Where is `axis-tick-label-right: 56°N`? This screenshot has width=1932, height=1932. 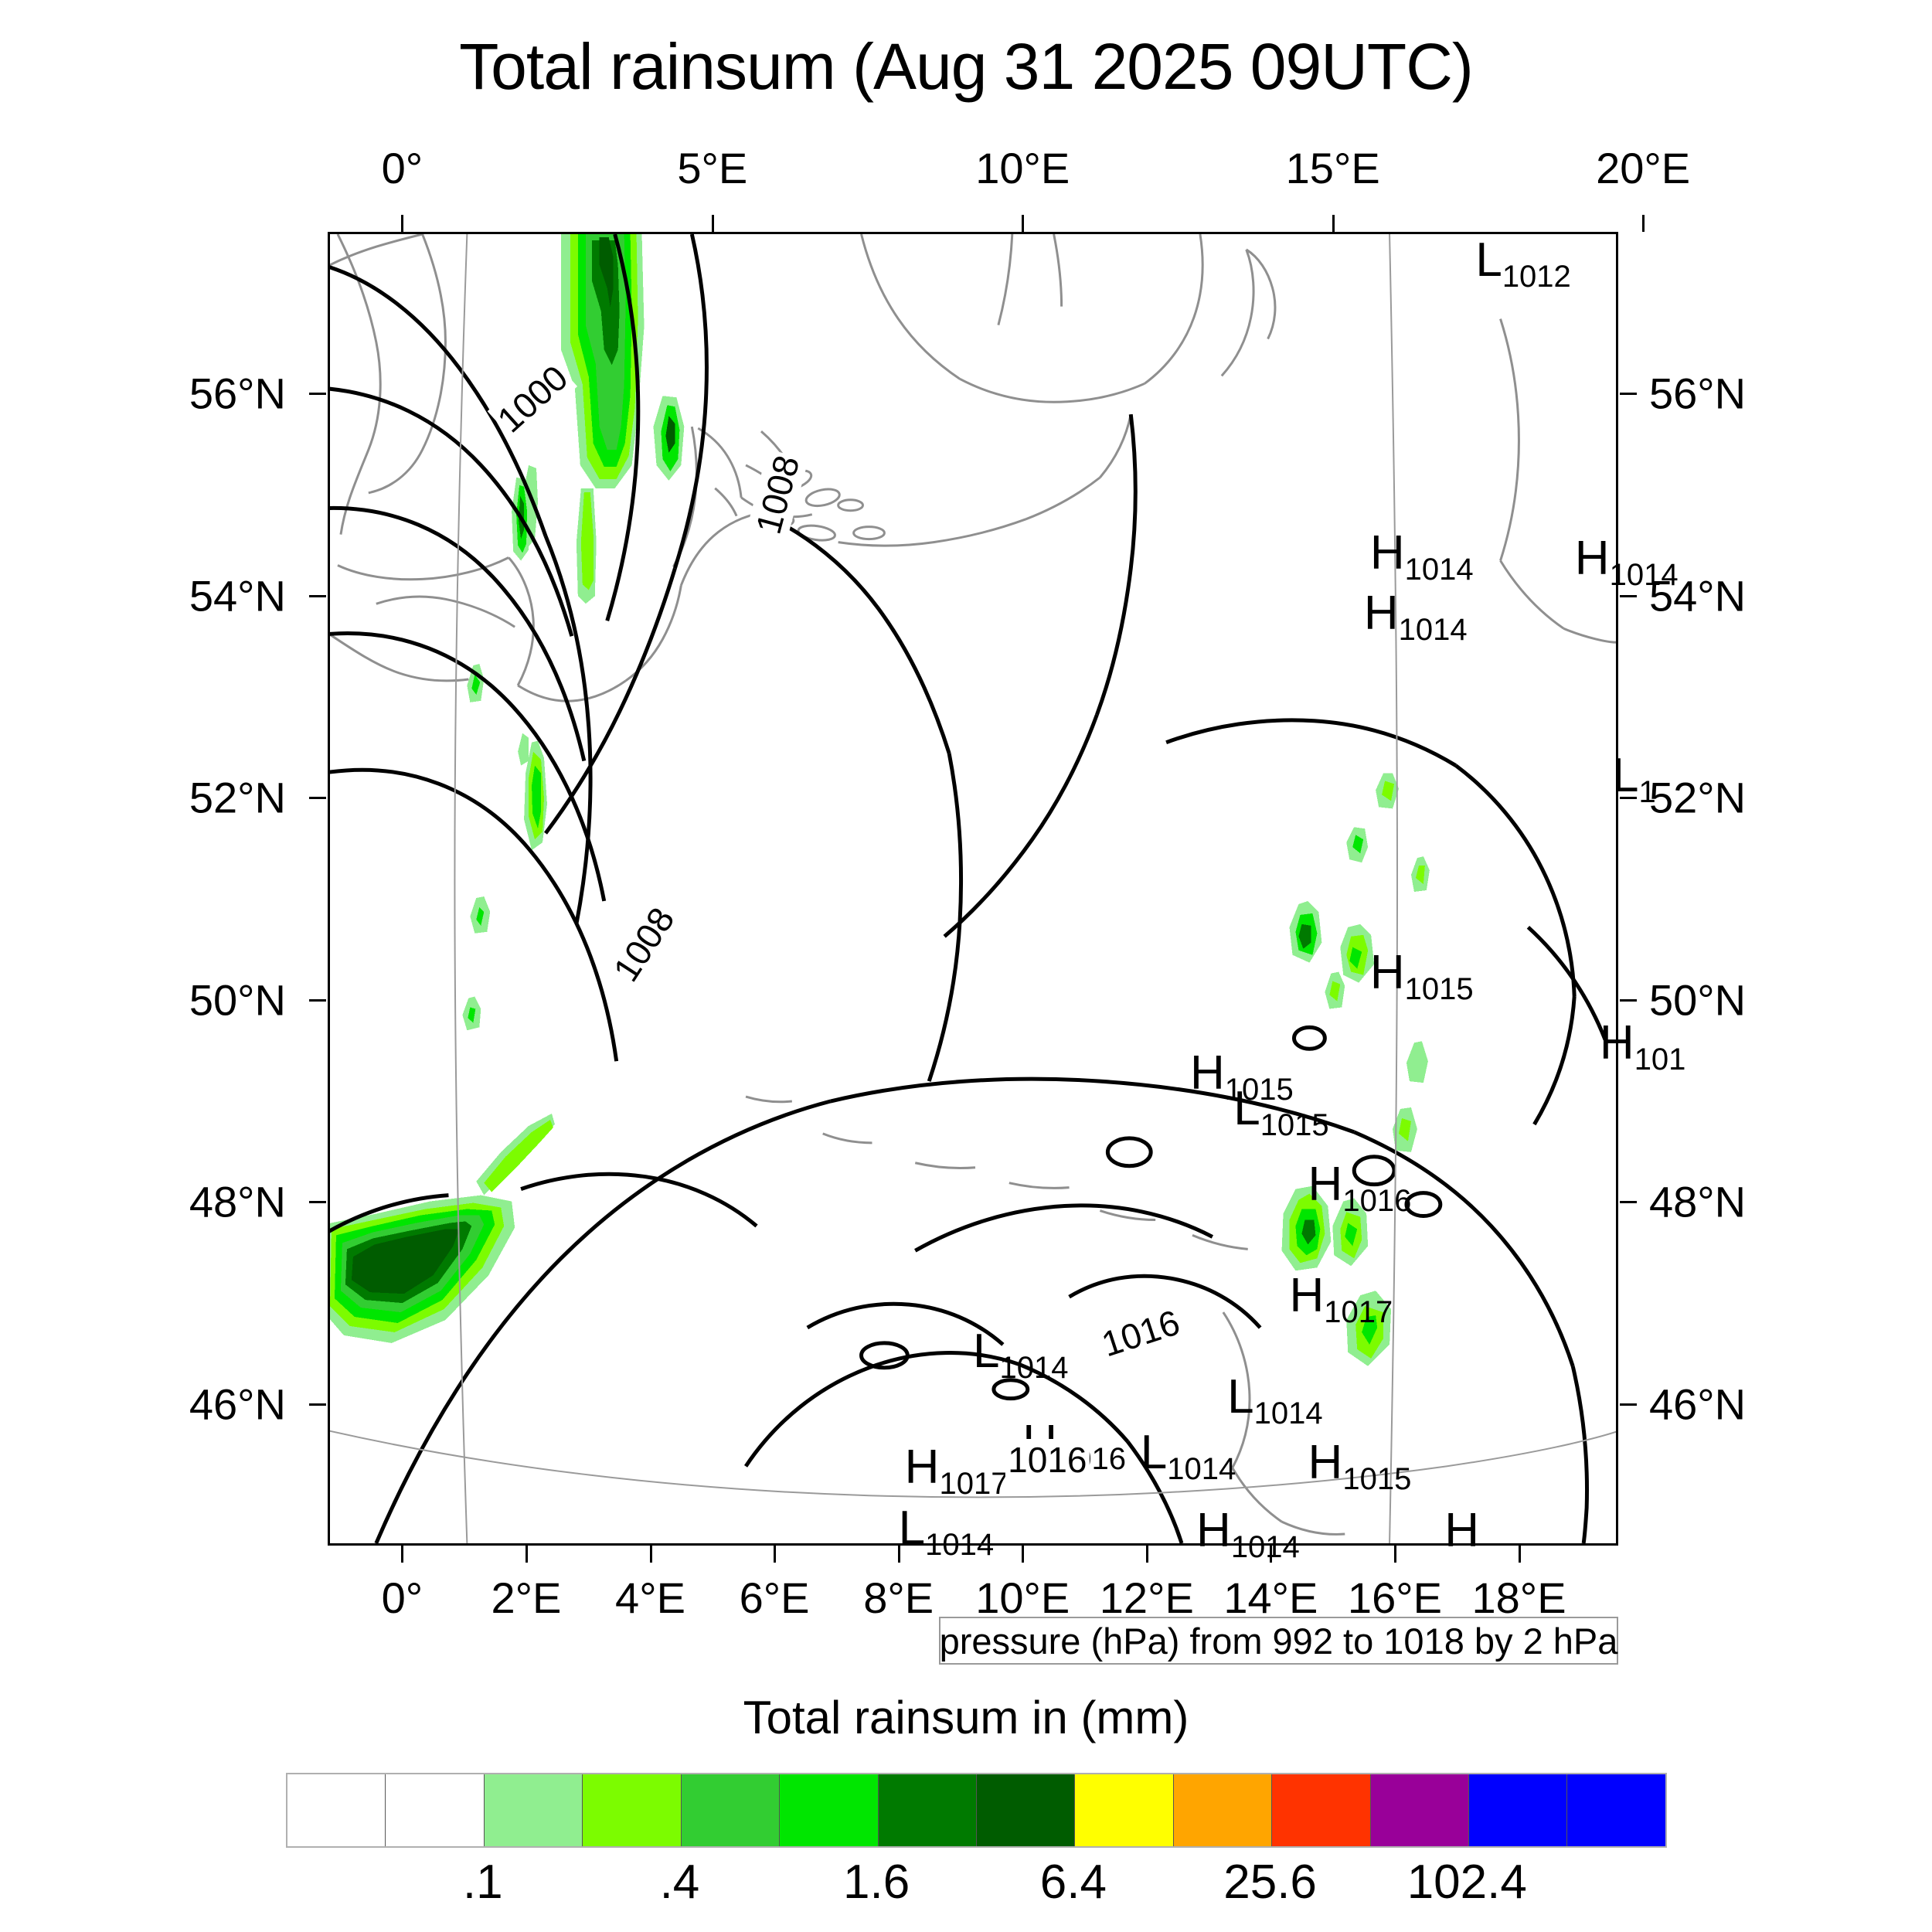
axis-tick-label-right: 56°N is located at coordinates (1698, 394).